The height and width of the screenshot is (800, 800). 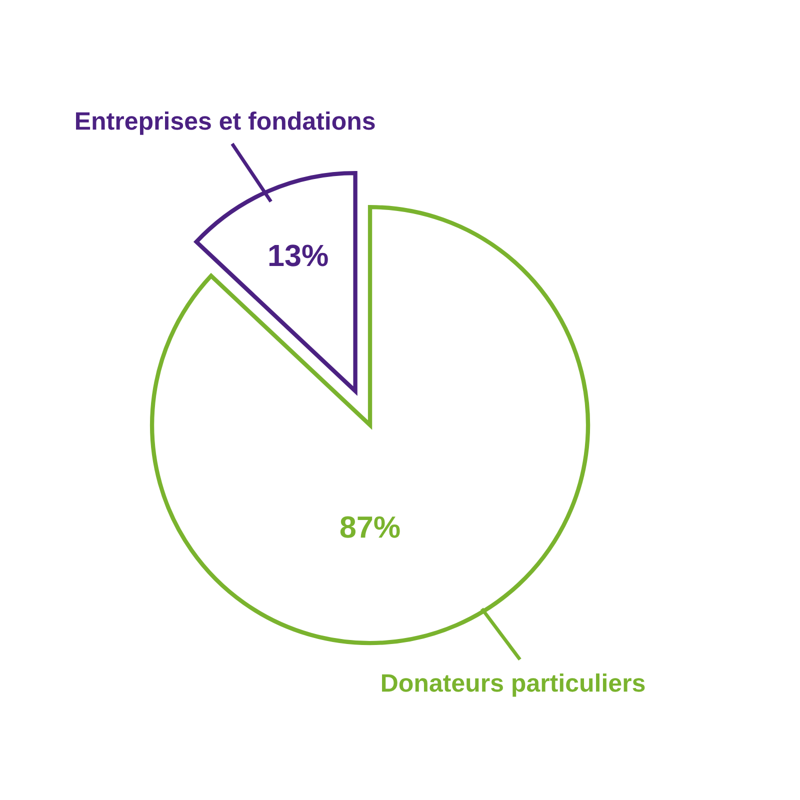 I want to click on data-label: 13%, so click(x=298, y=255).